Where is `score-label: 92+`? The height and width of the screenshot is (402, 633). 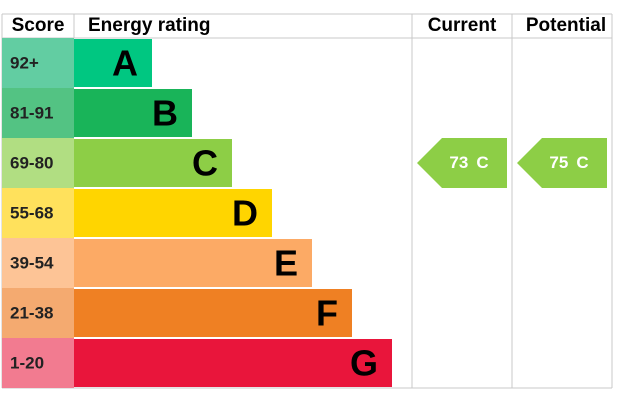
score-label: 92+ is located at coordinates (24, 62).